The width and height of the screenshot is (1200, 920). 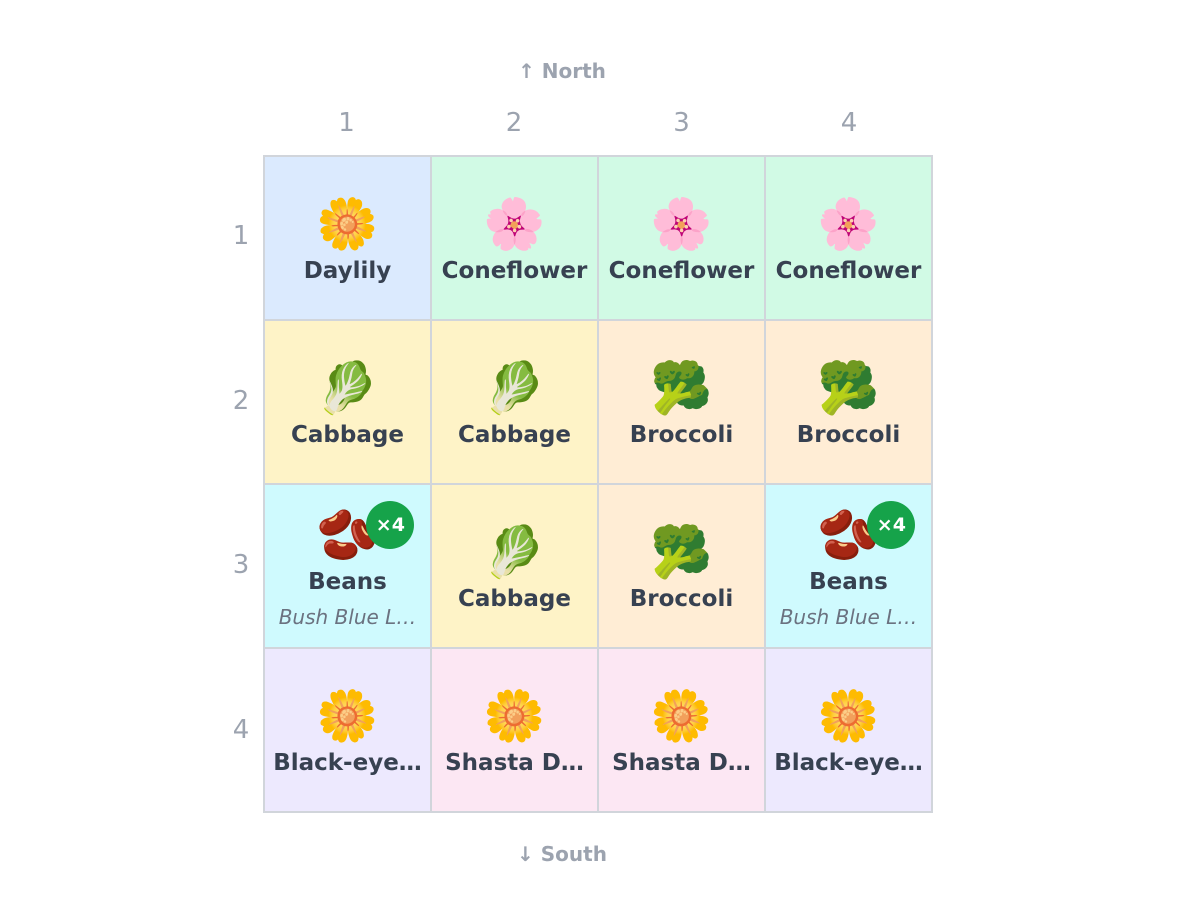 I want to click on column-label: 3, so click(x=681, y=123).